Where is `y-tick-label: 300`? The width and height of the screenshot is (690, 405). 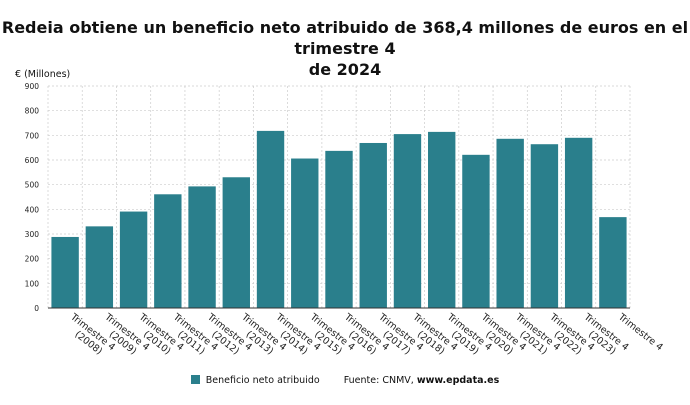 y-tick-label: 300 is located at coordinates (32, 234).